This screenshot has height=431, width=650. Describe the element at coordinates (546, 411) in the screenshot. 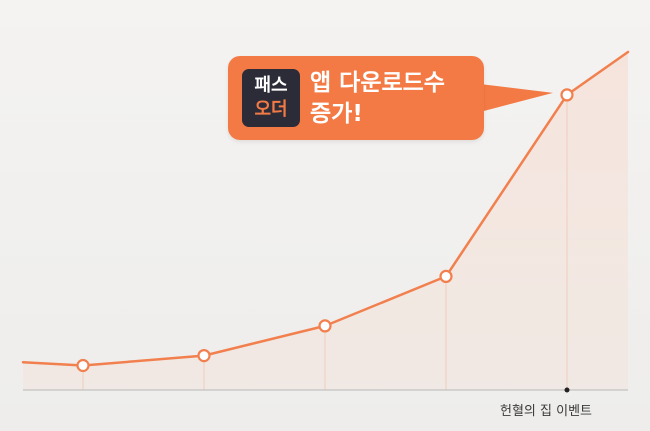

I see `event-label: 헌혈의 집 이벤트` at that location.